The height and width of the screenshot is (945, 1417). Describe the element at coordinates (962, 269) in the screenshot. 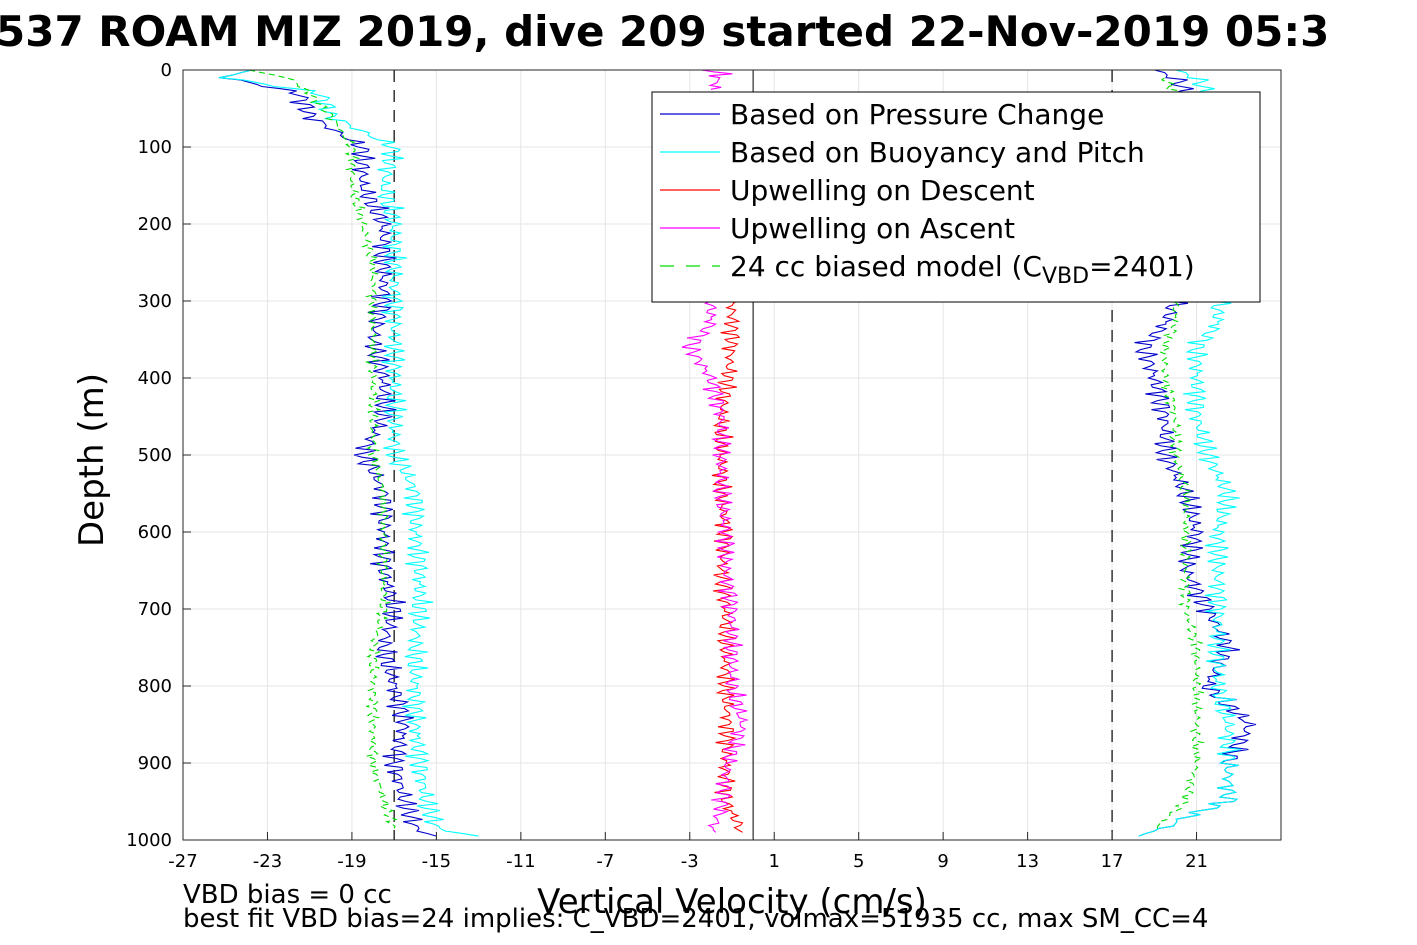

I see `legend-label: 24 cc biased model (CVBD=2401)` at that location.